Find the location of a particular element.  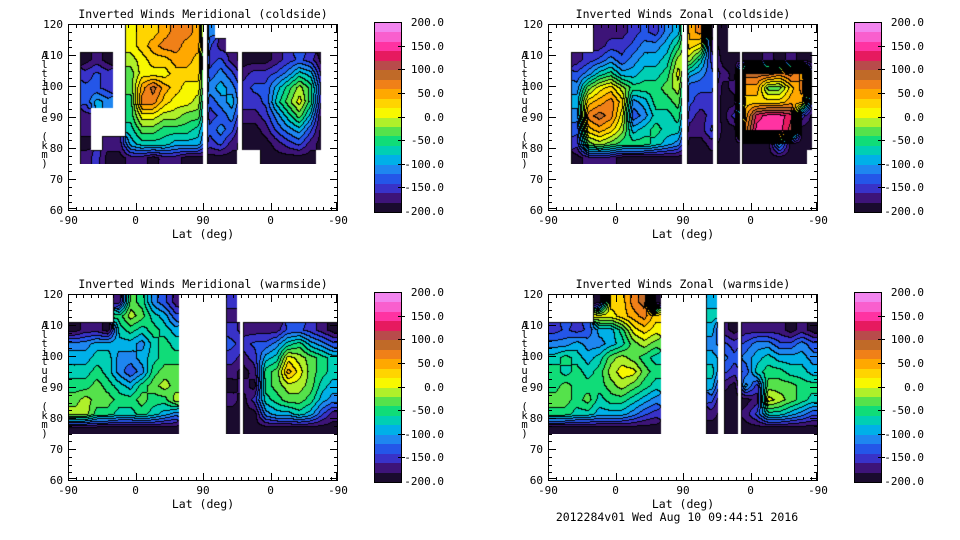

x-tick-label: 90 is located at coordinates (683, 490).